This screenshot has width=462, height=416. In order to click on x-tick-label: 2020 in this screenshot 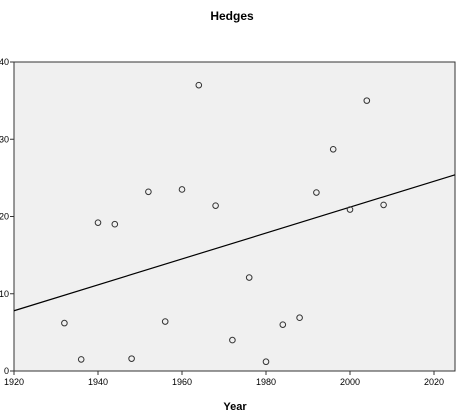, I will do `click(434, 382)`.